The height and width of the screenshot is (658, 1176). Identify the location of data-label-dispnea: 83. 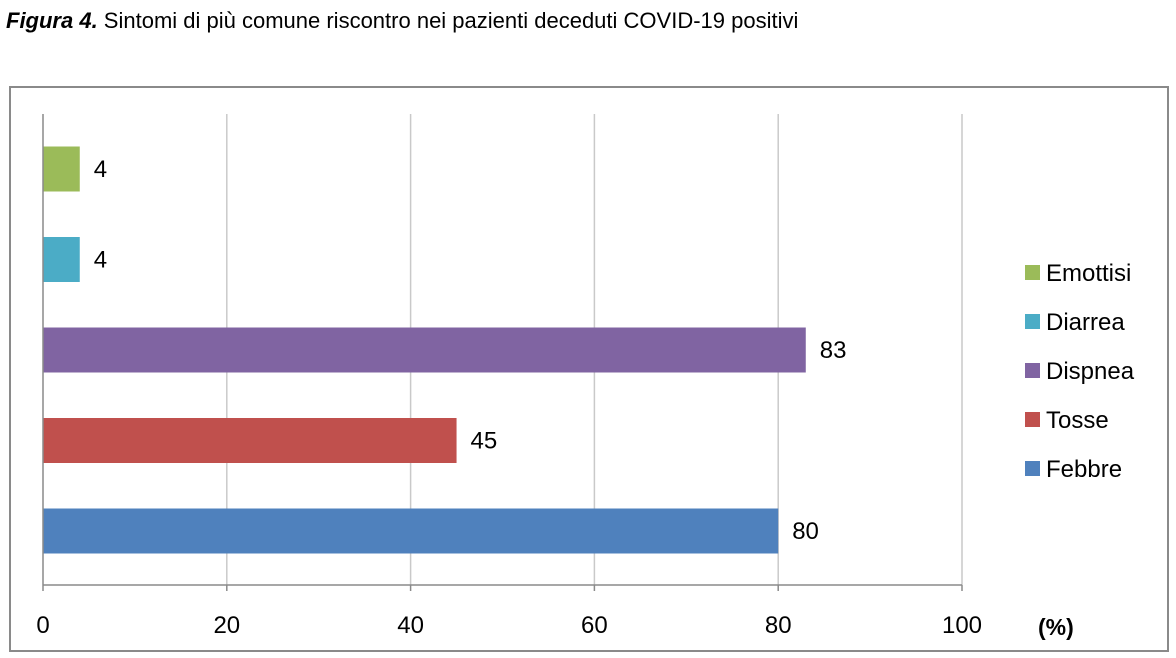
(833, 350).